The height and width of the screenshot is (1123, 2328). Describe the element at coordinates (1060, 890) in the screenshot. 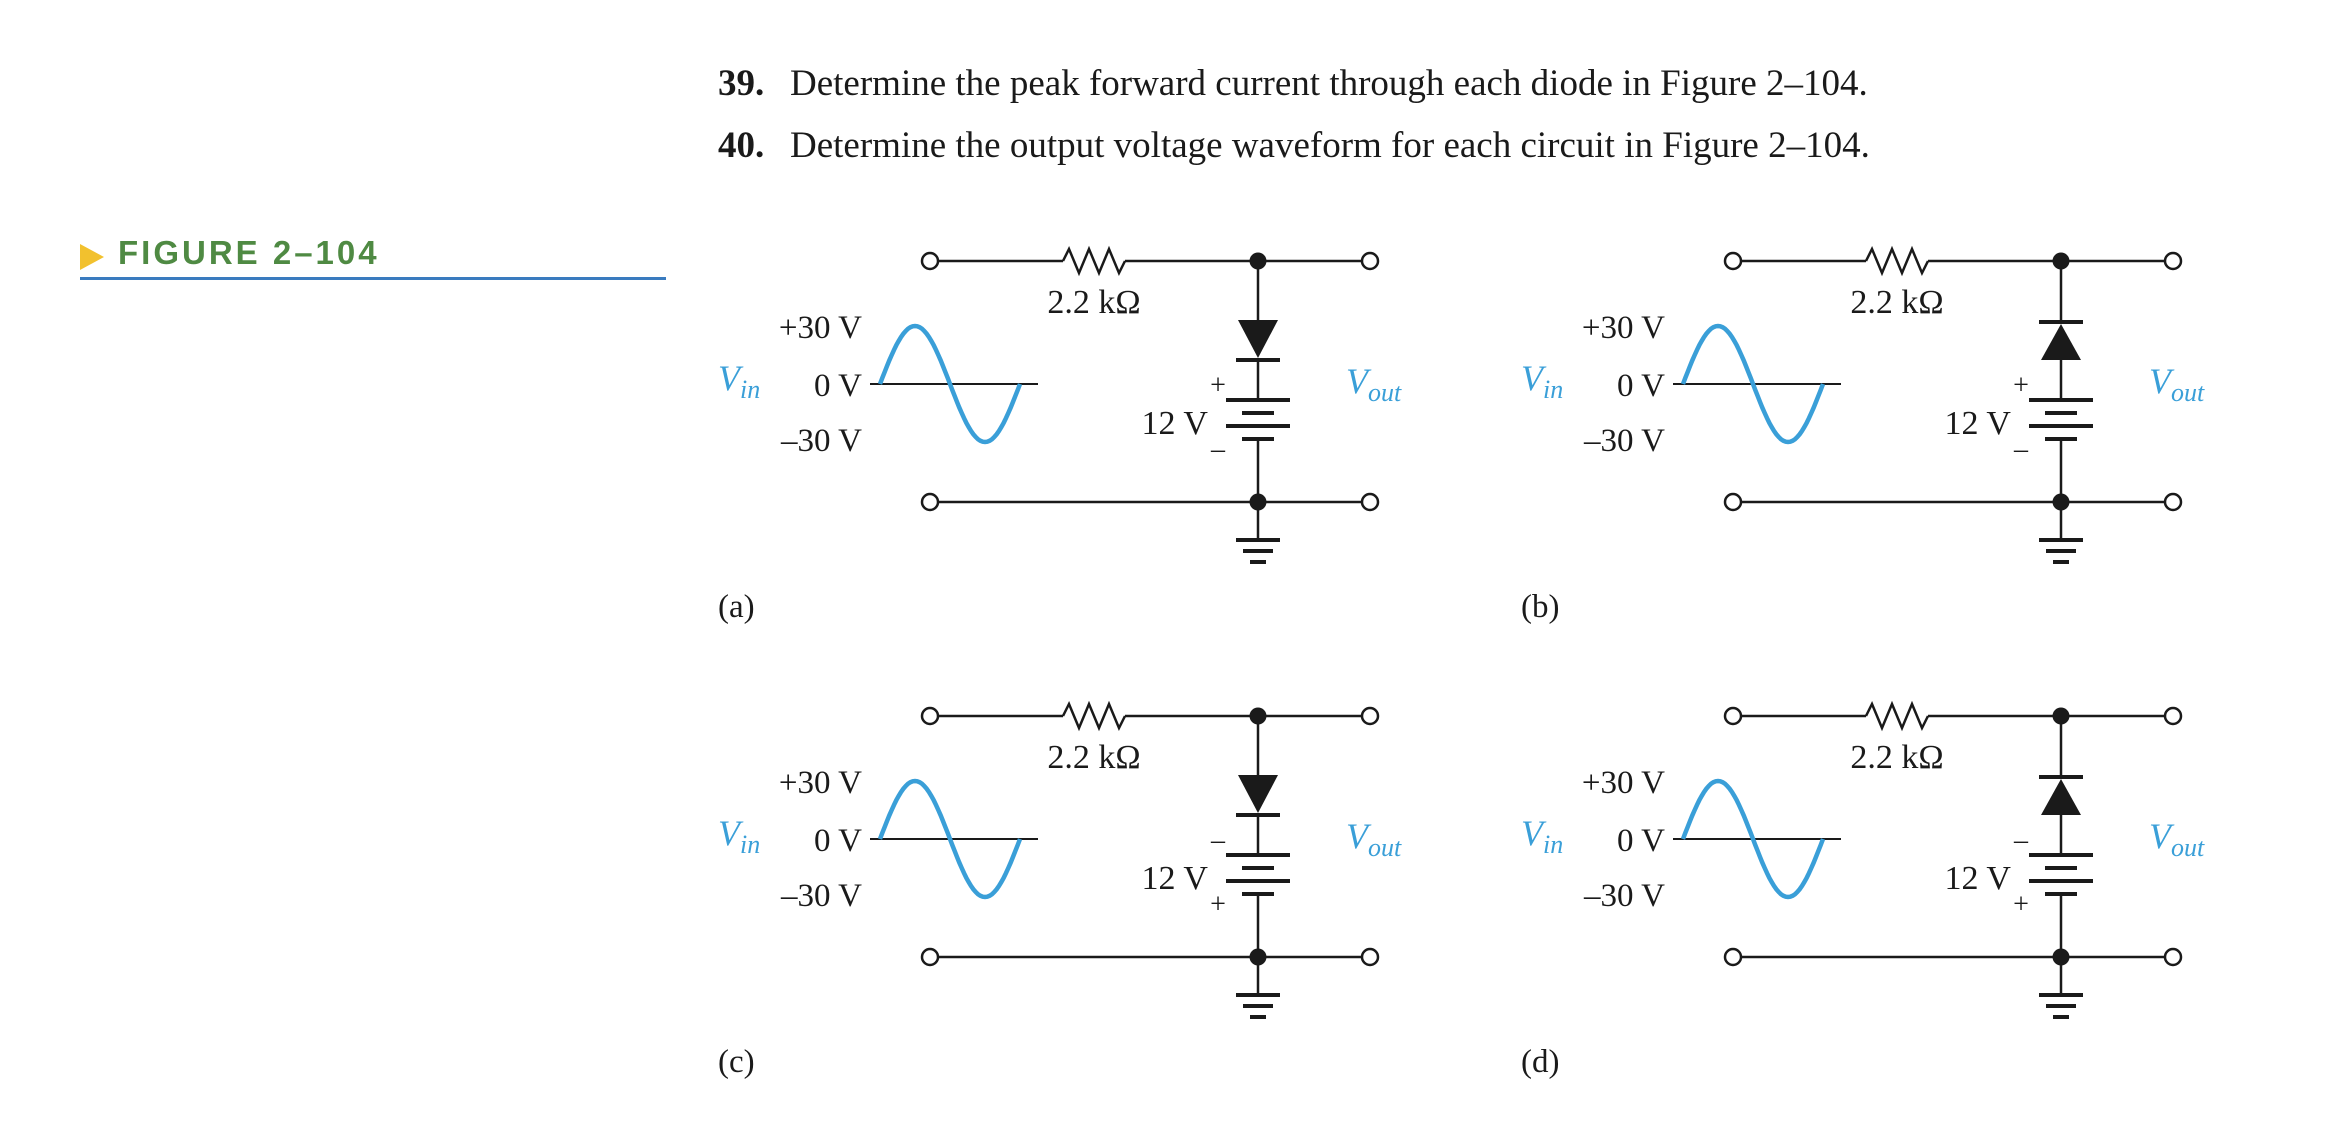

I see `circuit-c: – +12 V 2.2 kΩ +30 V 0 V –30 V Vin Vout (c)` at that location.